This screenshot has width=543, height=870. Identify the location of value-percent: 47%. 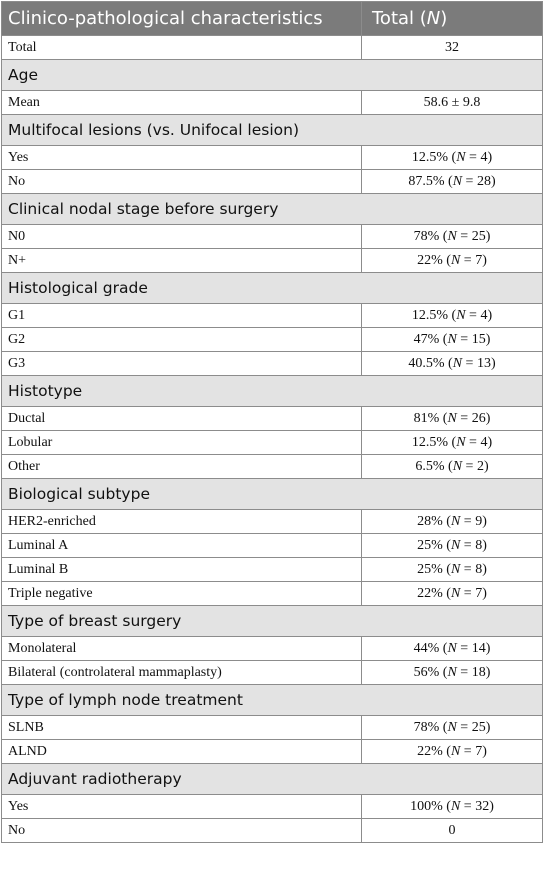
(426, 339).